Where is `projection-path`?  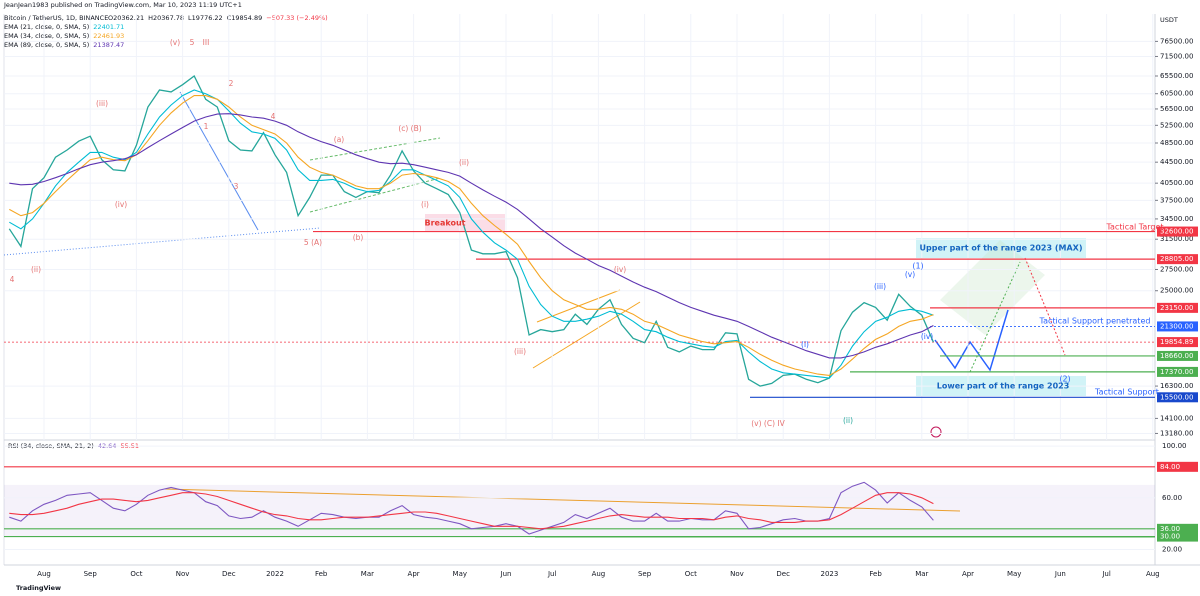
projection-path is located at coordinates (1045, 306).